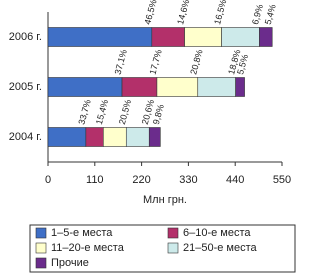 The image size is (320, 275). What do you see at coordinates (125, 111) in the screenshot?
I see `value-label: 20,5%` at bounding box center [125, 111].